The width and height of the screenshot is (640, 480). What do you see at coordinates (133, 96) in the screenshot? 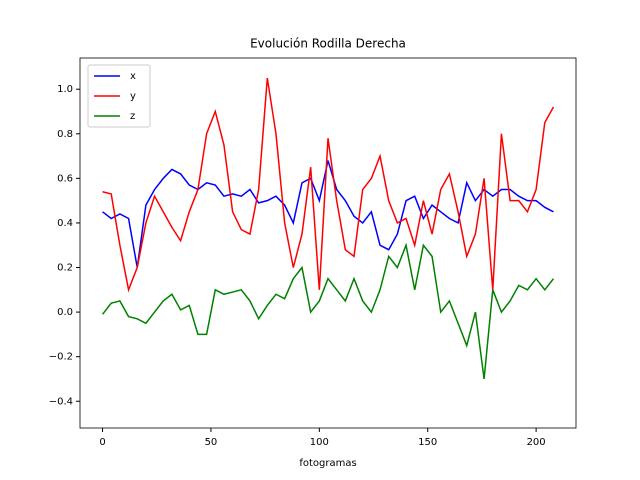
I see `legend-label: y` at bounding box center [133, 96].